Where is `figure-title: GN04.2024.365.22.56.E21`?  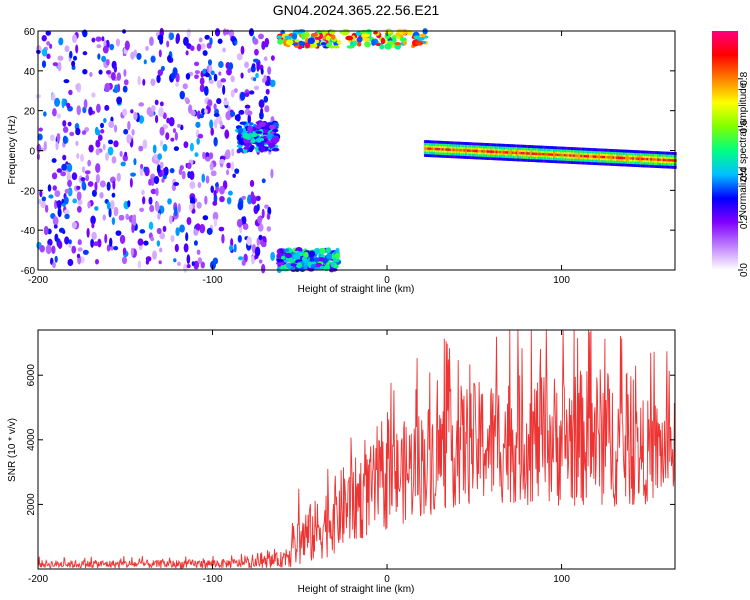 figure-title: GN04.2024.365.22.56.E21 is located at coordinates (356, 10).